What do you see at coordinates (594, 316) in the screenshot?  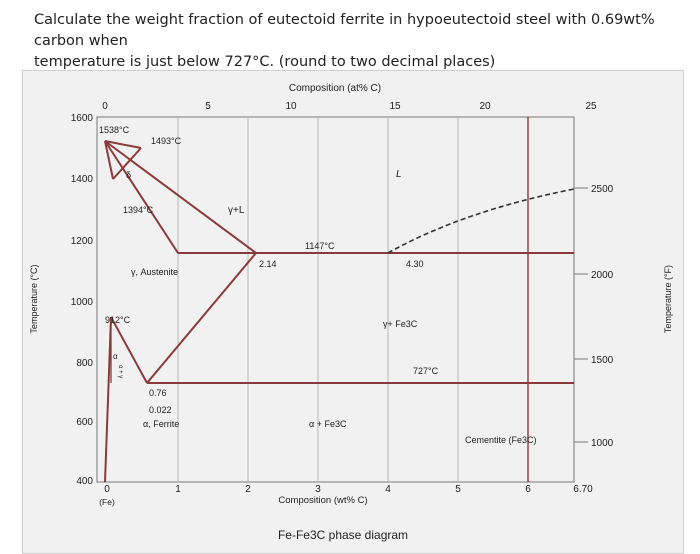 I see `right-axis-ticks: 2500 2000 1500 1000` at bounding box center [594, 316].